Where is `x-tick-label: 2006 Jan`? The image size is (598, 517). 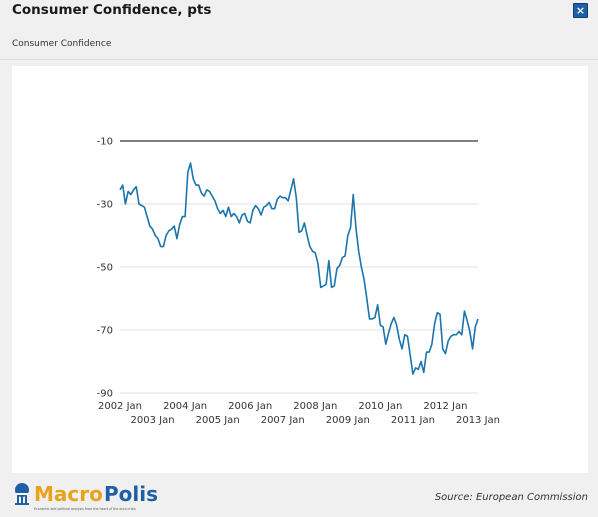
x-tick-label: 2006 Jan is located at coordinates (250, 406).